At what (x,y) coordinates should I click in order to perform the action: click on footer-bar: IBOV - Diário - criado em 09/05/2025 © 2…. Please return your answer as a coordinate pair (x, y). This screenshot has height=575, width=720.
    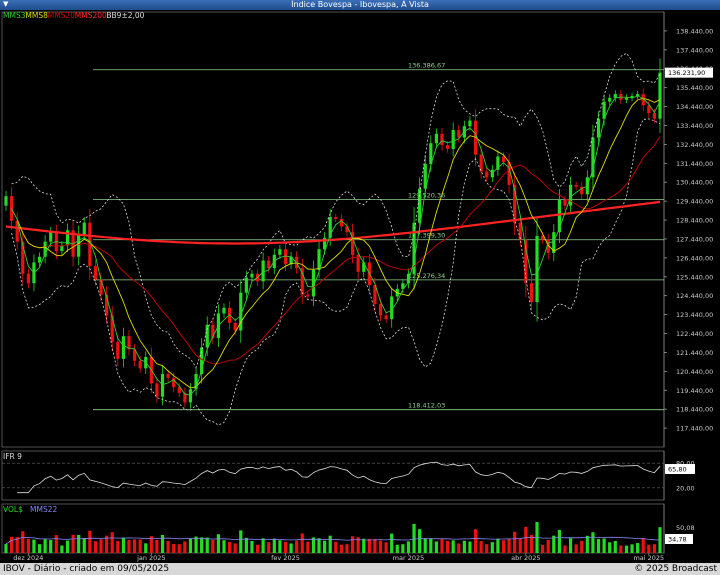
    Looking at the image, I should click on (360, 569).